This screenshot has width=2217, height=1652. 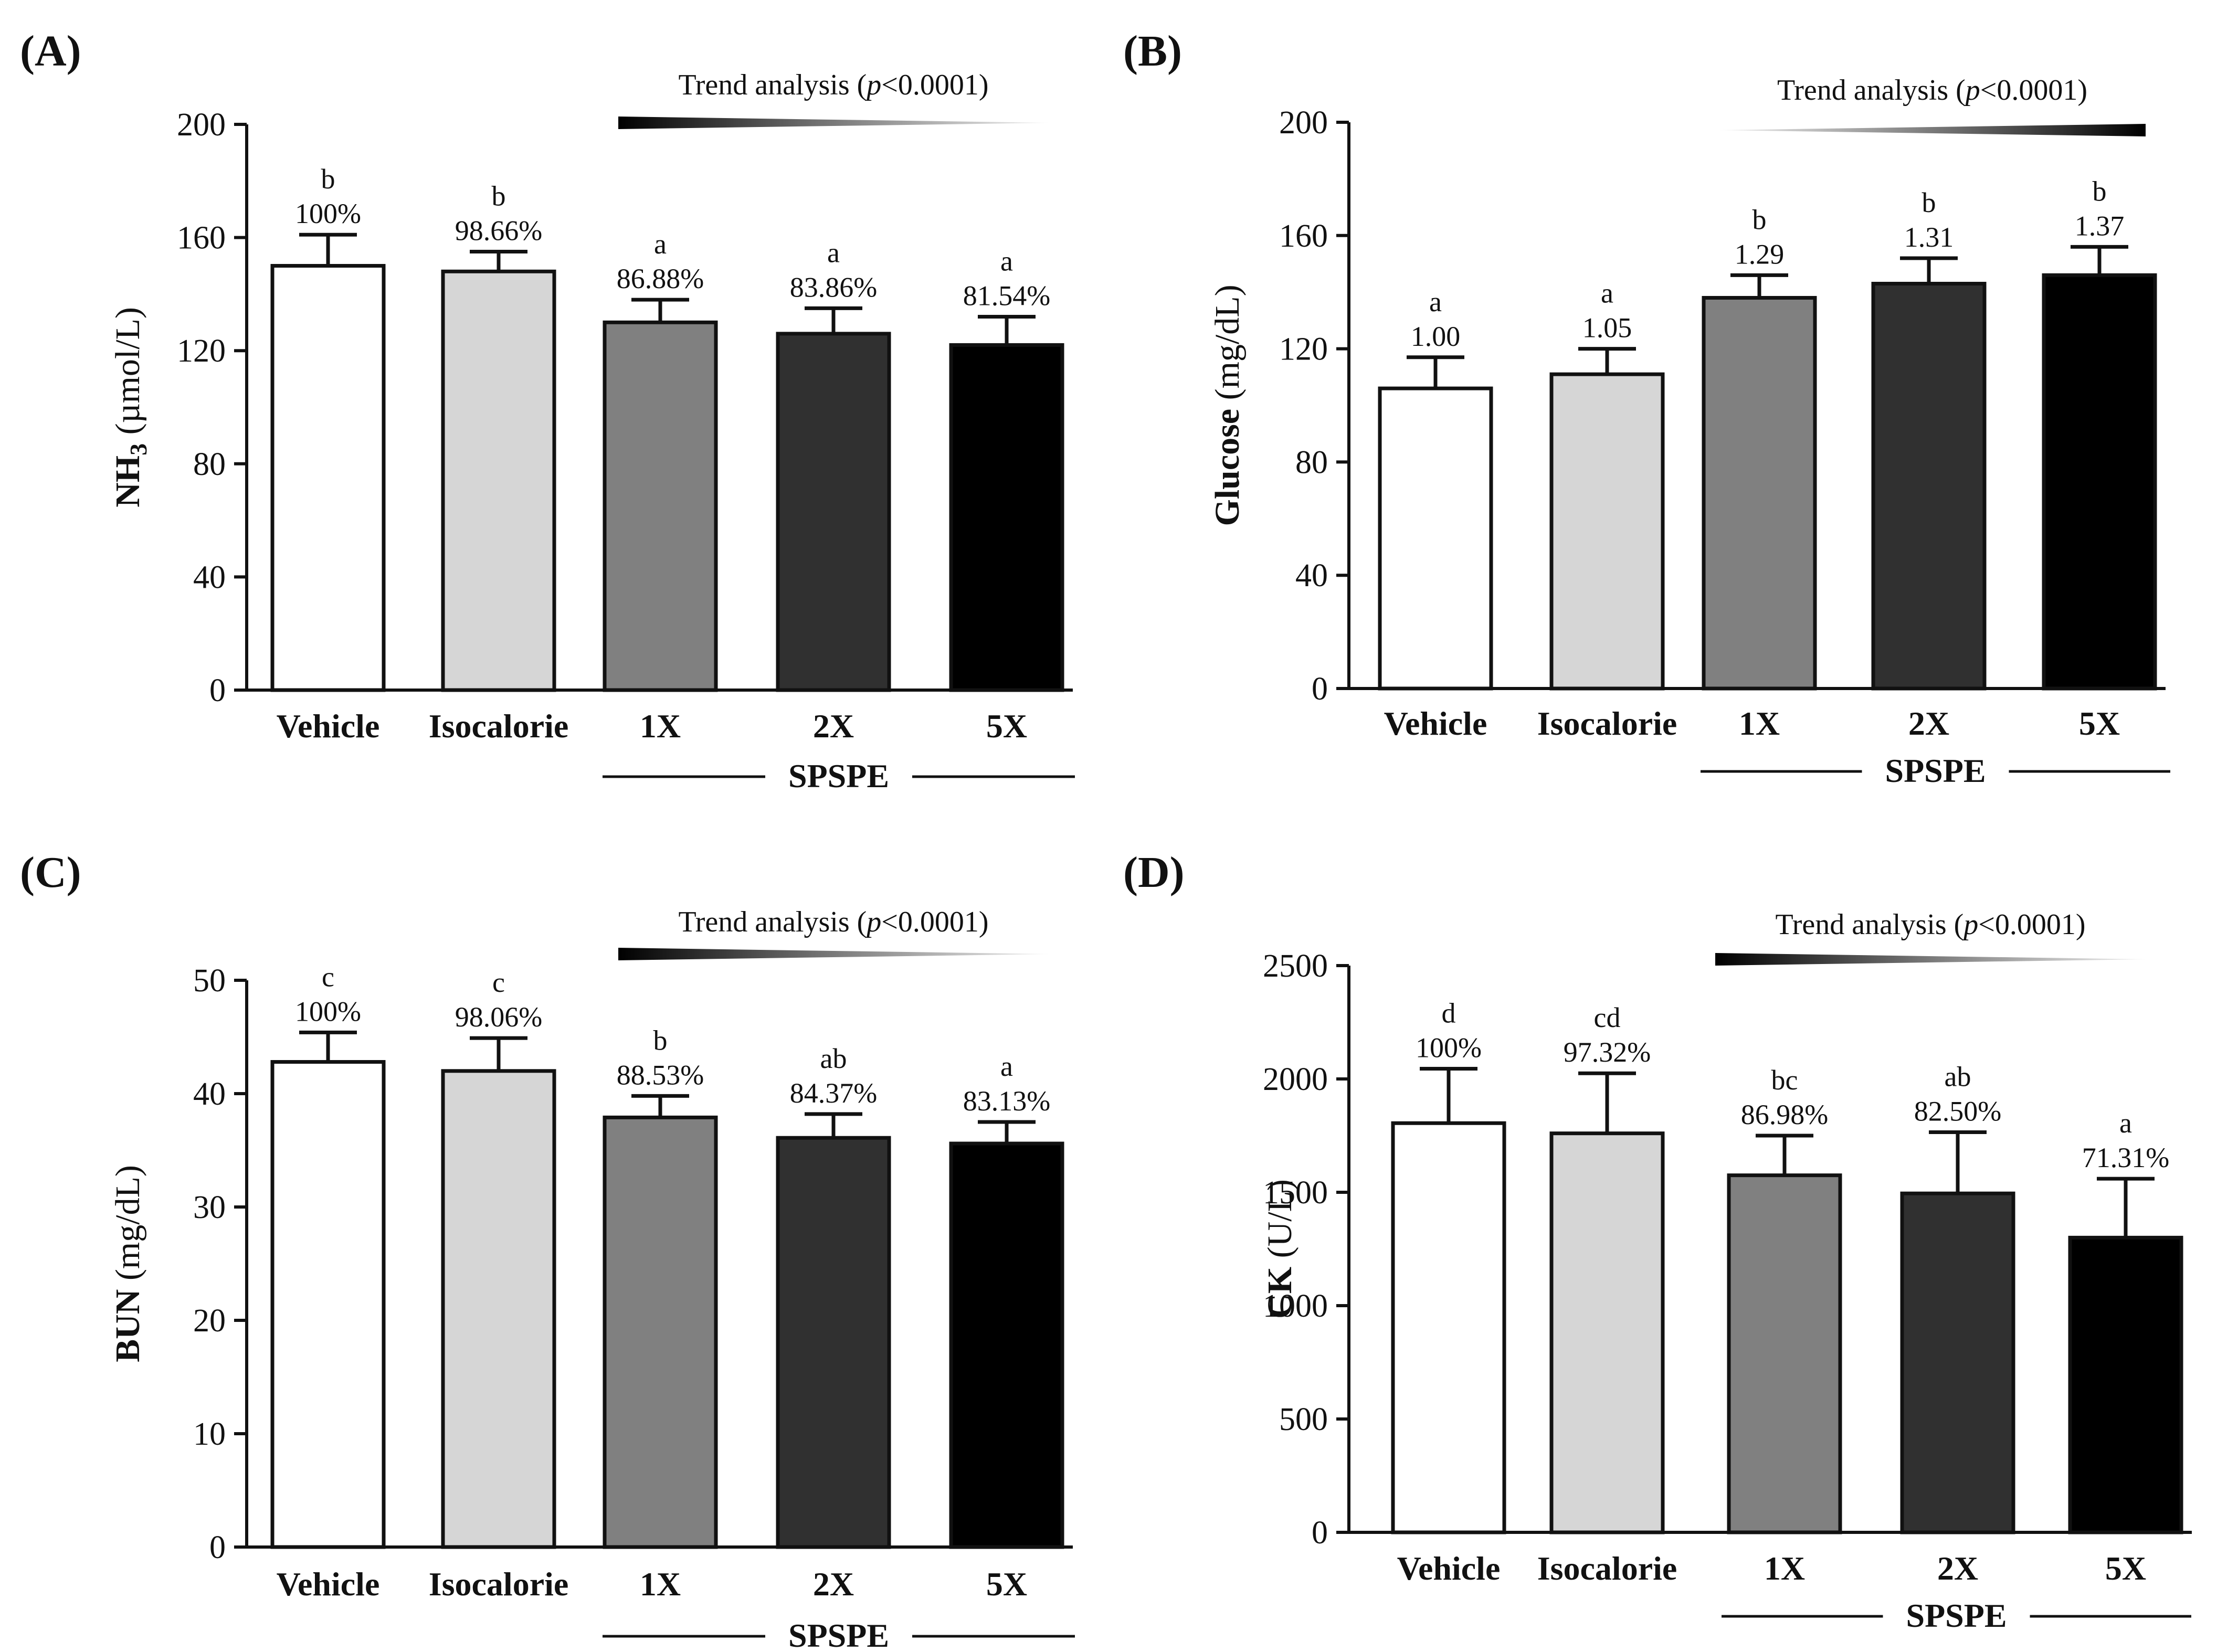 I want to click on y-tick-label: 500, so click(x=1304, y=1419).